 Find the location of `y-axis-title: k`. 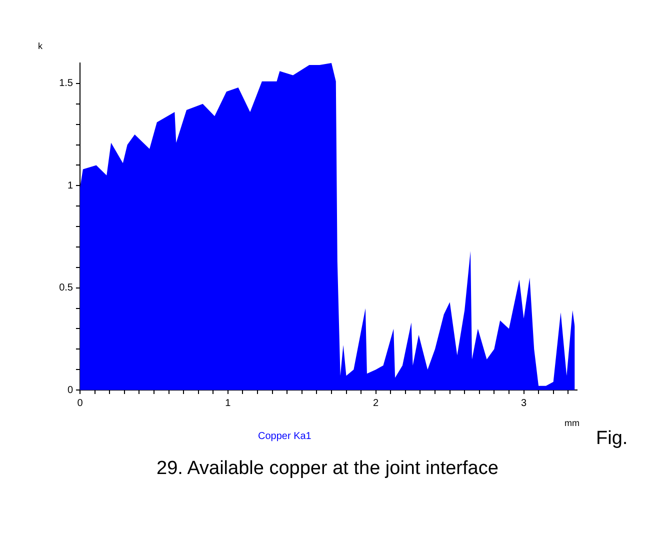

y-axis-title: k is located at coordinates (40, 46).